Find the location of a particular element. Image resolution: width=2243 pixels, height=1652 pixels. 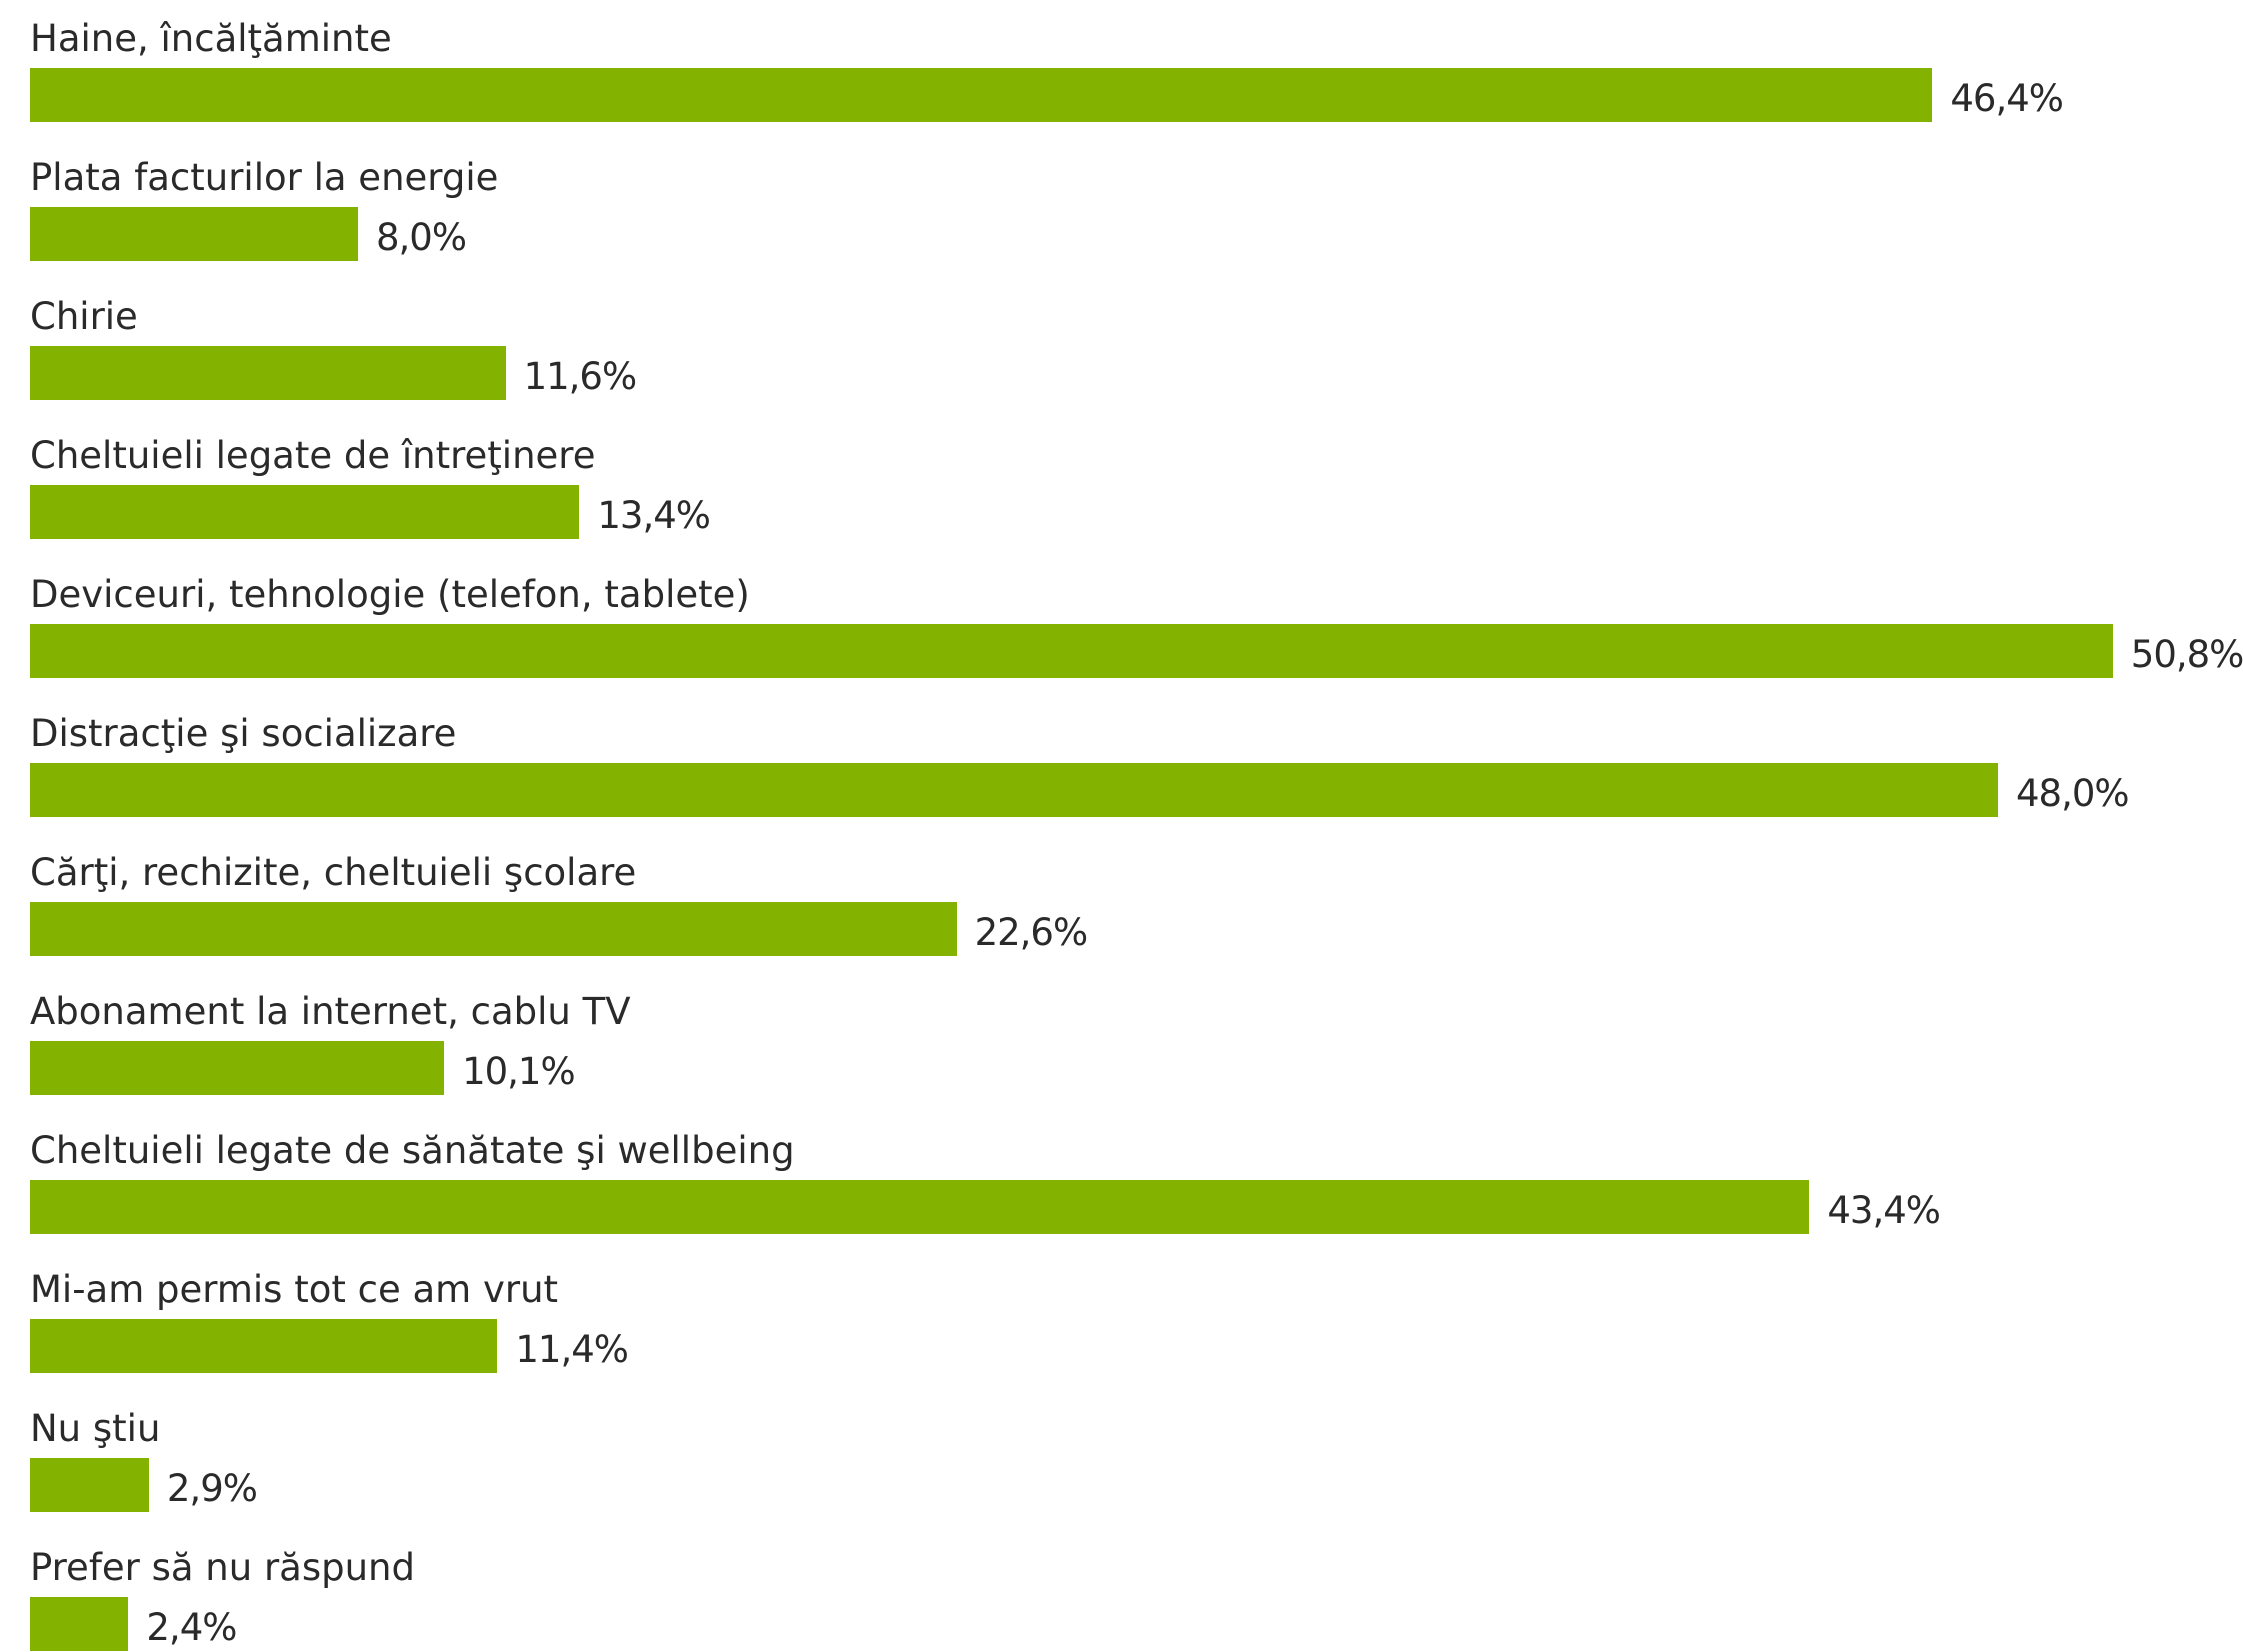

category-label: Prefer să nu răspund is located at coordinates (222, 1567).